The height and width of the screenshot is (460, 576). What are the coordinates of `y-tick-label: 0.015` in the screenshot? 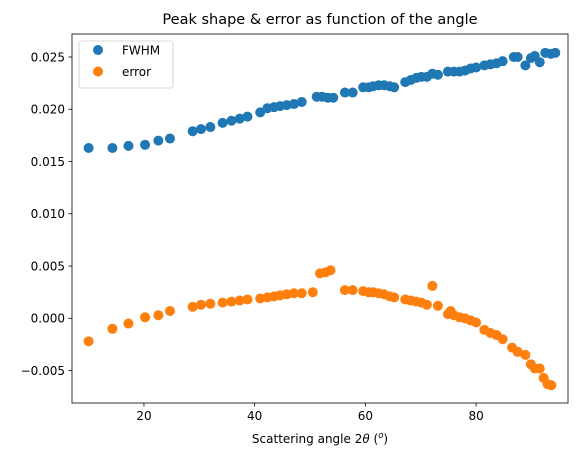 It's located at (48, 162).